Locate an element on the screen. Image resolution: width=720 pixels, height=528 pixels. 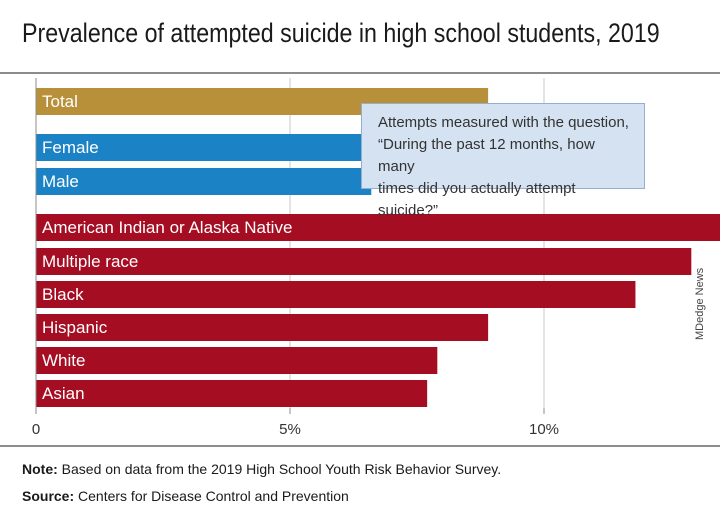
footer-divider is located at coordinates (360, 446).